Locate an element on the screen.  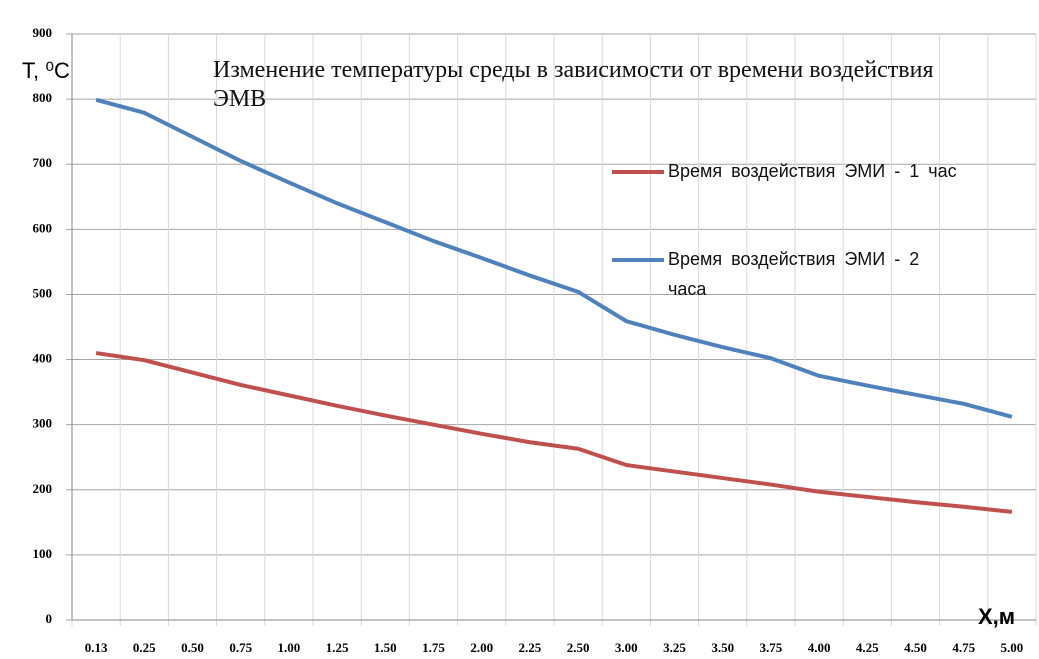
x-tick-label: 1.75 is located at coordinates (433, 647).